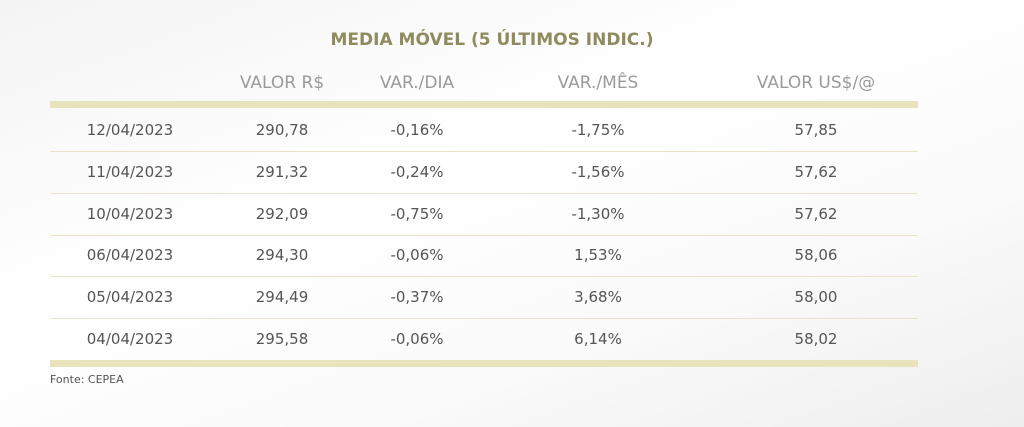 The width and height of the screenshot is (1024, 427). What do you see at coordinates (282, 297) in the screenshot?
I see `table-cell: 294,49` at bounding box center [282, 297].